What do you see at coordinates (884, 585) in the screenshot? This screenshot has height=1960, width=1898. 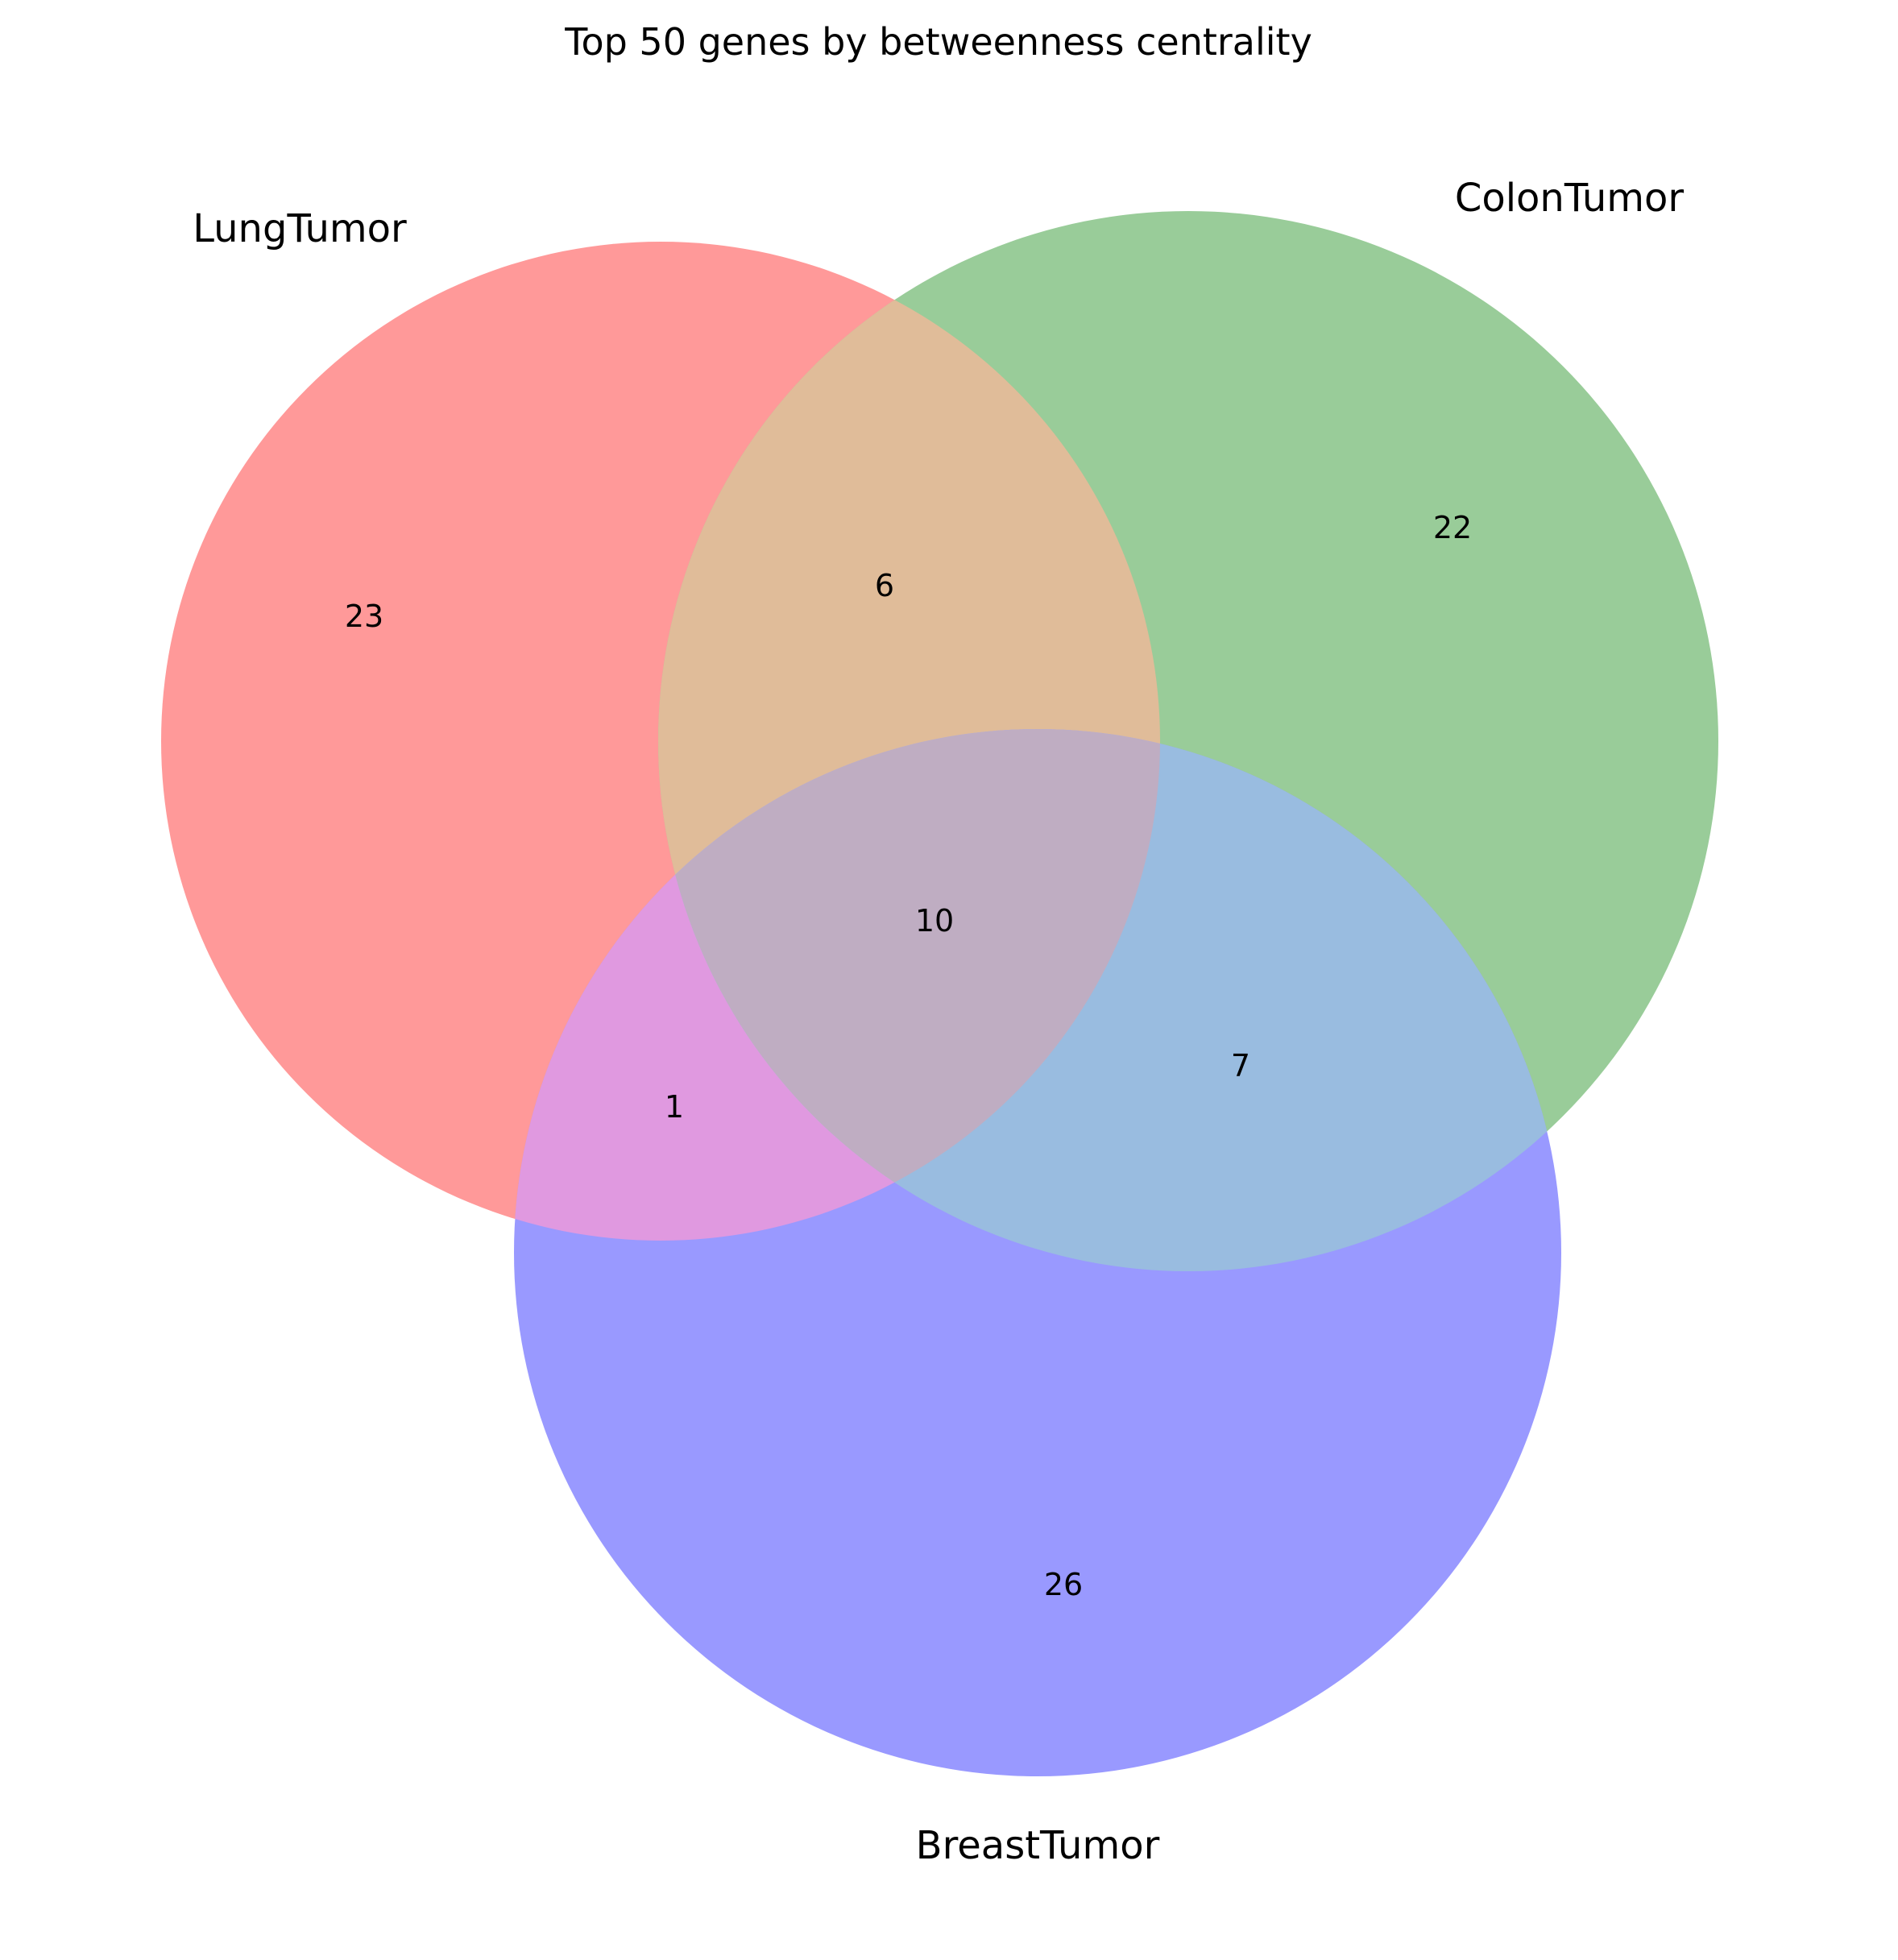 I see `count-lung-colon: 6` at bounding box center [884, 585].